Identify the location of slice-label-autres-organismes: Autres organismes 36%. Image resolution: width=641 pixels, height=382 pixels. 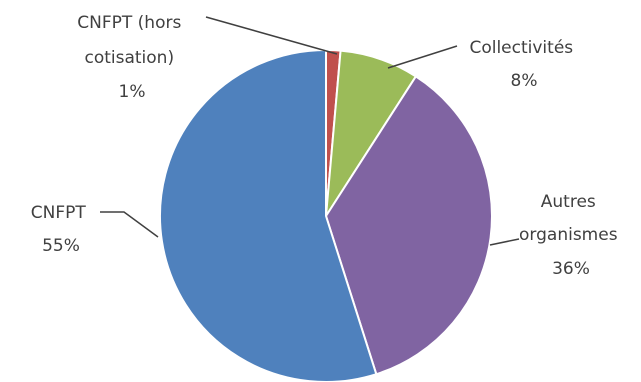
(571, 235).